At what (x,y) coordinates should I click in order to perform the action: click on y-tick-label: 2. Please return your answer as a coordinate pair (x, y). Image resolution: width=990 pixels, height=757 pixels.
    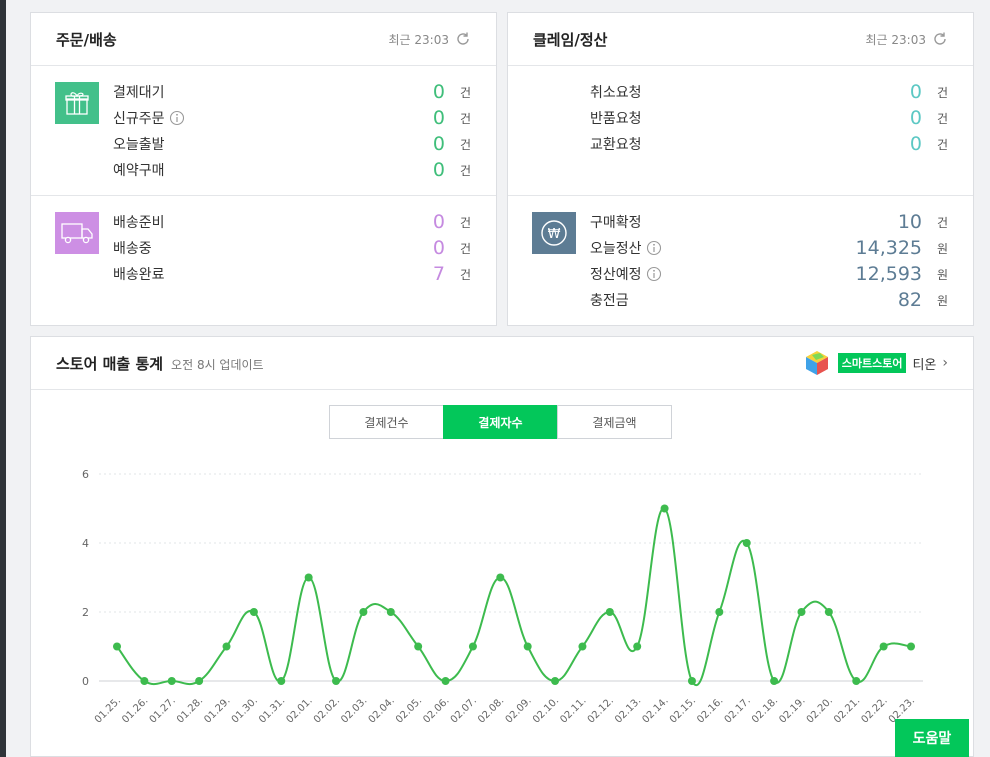
    Looking at the image, I should click on (85, 612).